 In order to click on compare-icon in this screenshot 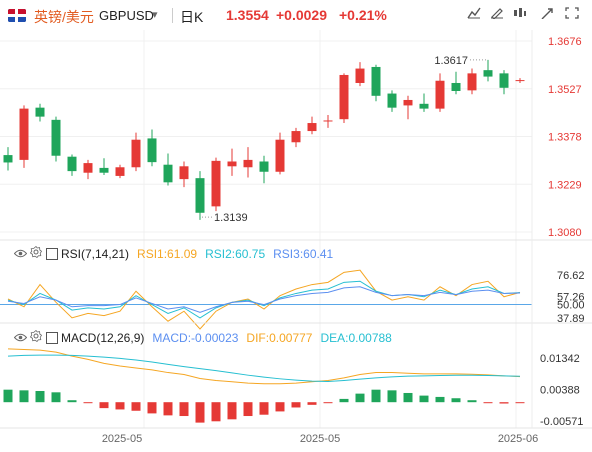, I will do `click(474, 15)`.